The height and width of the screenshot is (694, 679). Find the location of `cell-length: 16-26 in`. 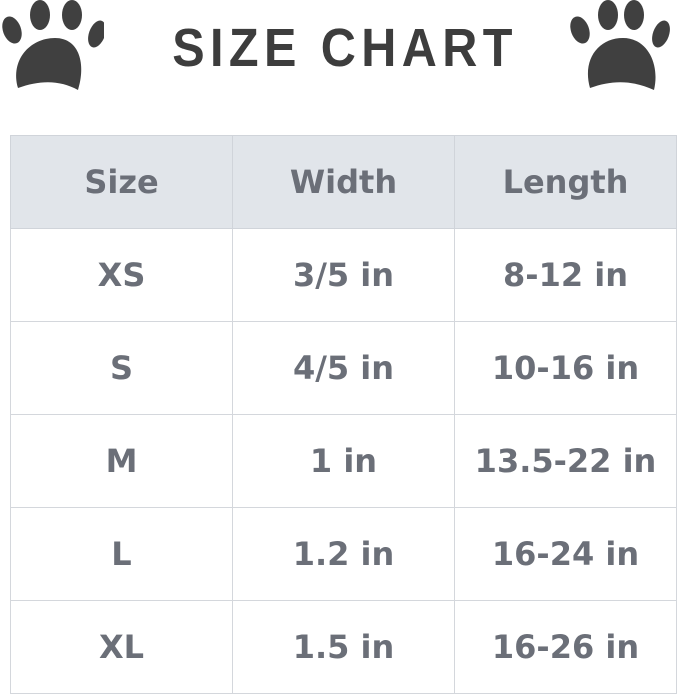

cell-length: 16-26 in is located at coordinates (565, 647).